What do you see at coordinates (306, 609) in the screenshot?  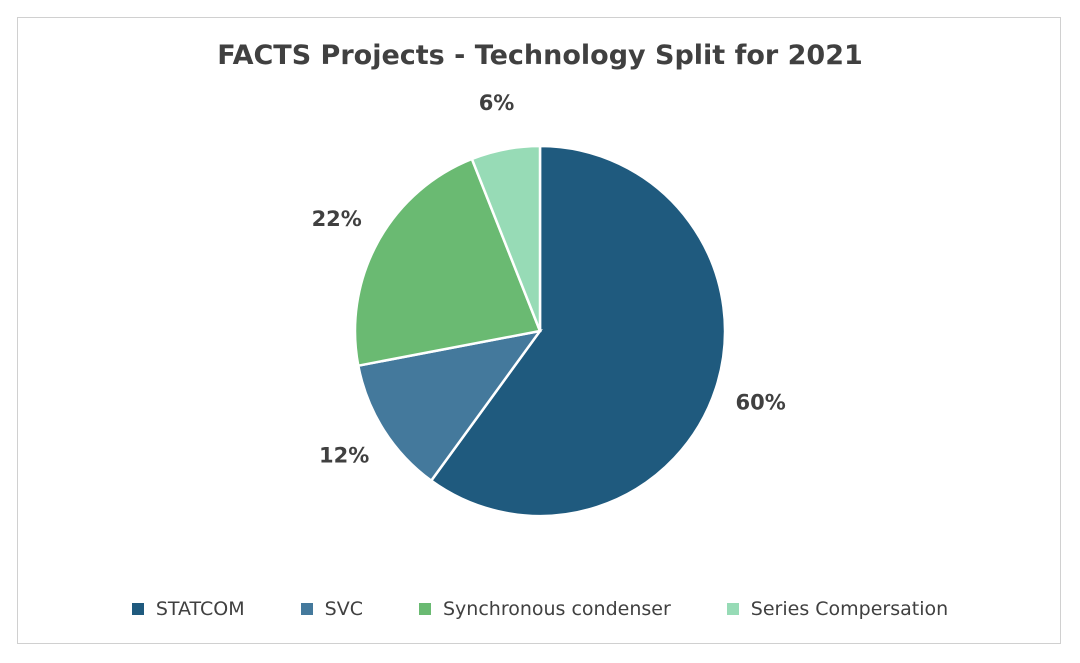 I see `legend-swatch-svc` at bounding box center [306, 609].